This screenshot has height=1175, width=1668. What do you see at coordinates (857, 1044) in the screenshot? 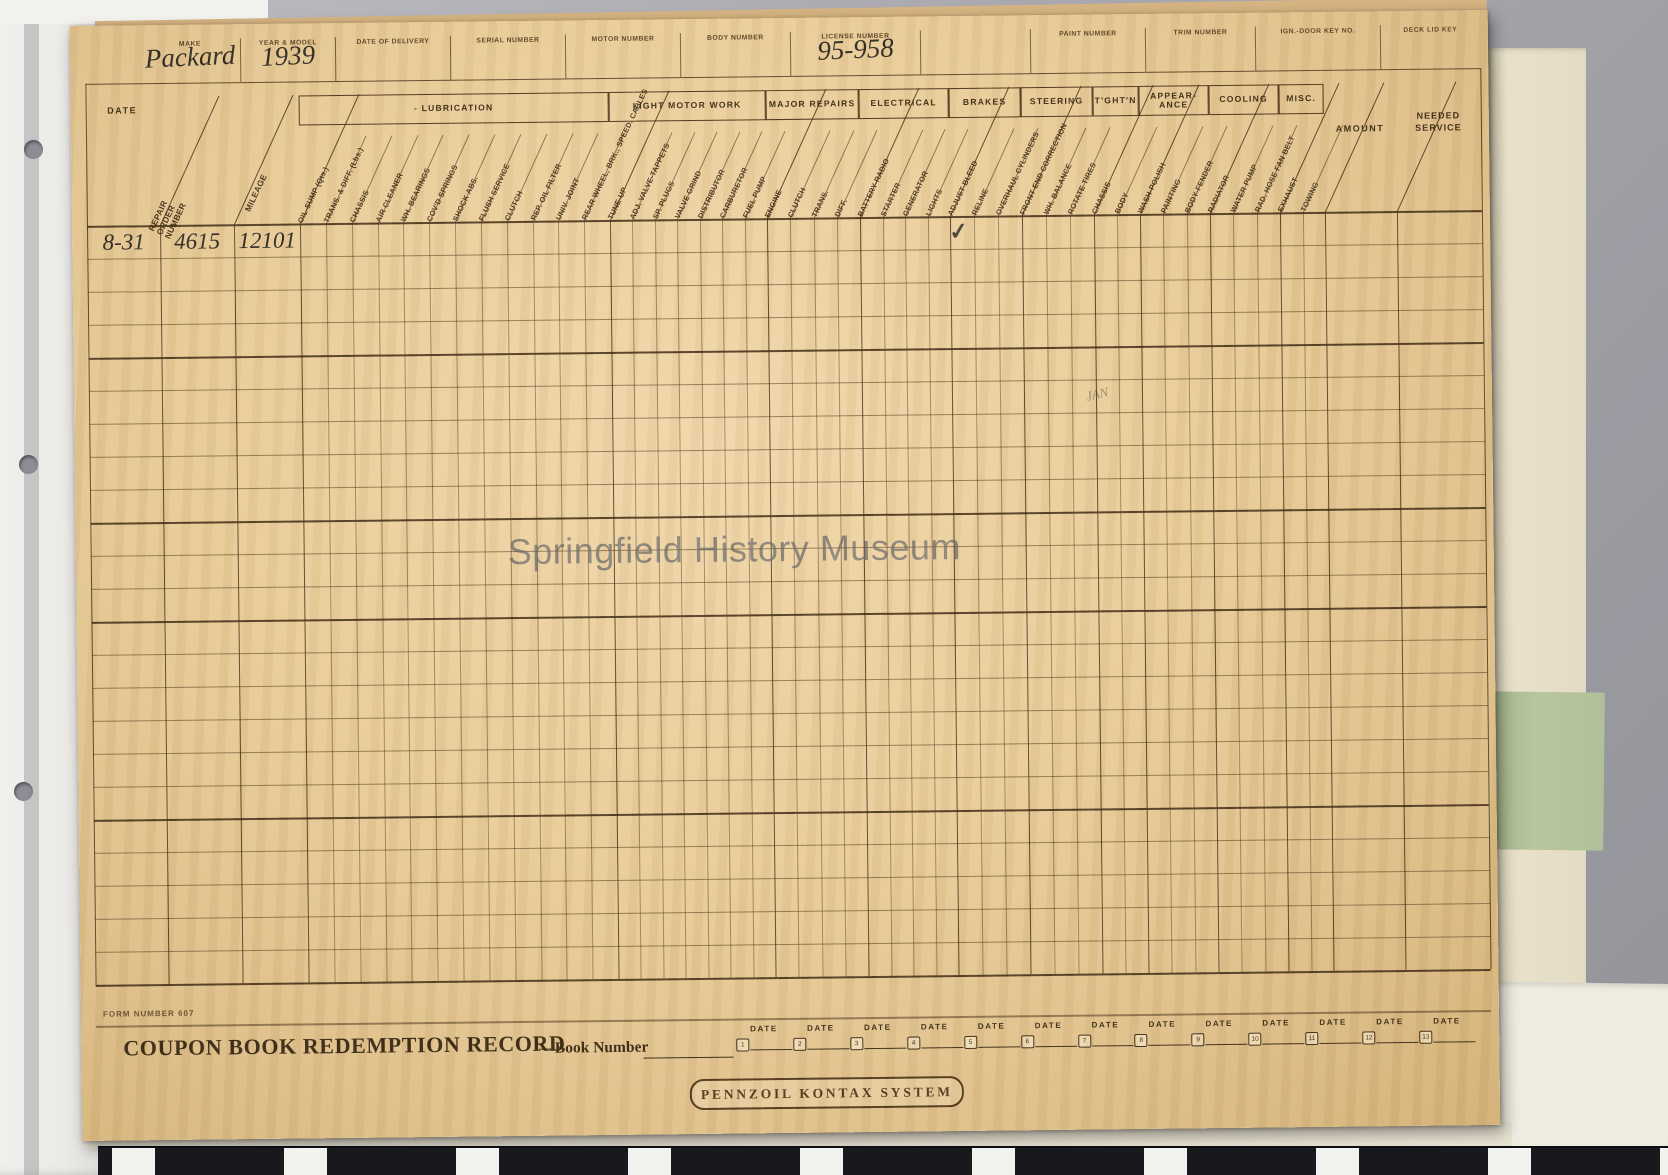
I see `slot-number-box: 3` at bounding box center [857, 1044].